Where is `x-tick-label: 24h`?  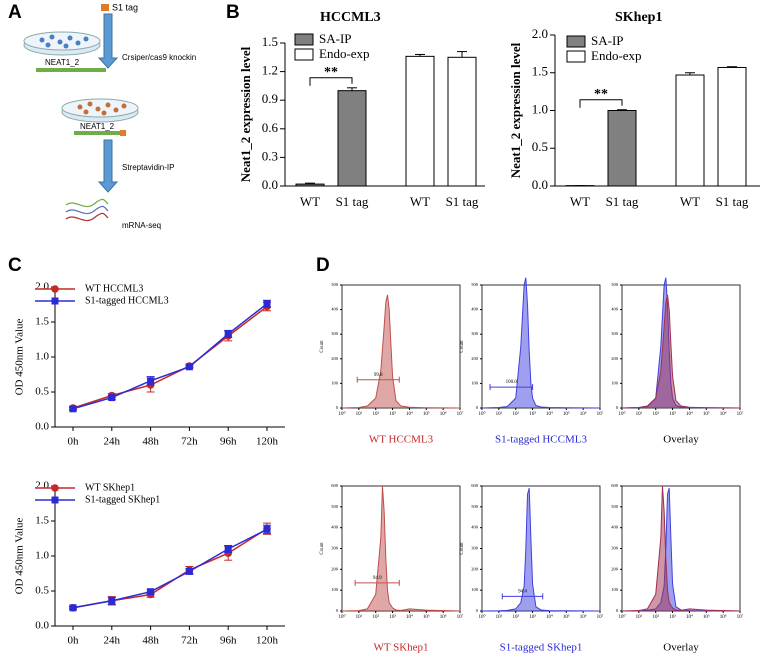
x-tick-label: 24h is located at coordinates (112, 442).